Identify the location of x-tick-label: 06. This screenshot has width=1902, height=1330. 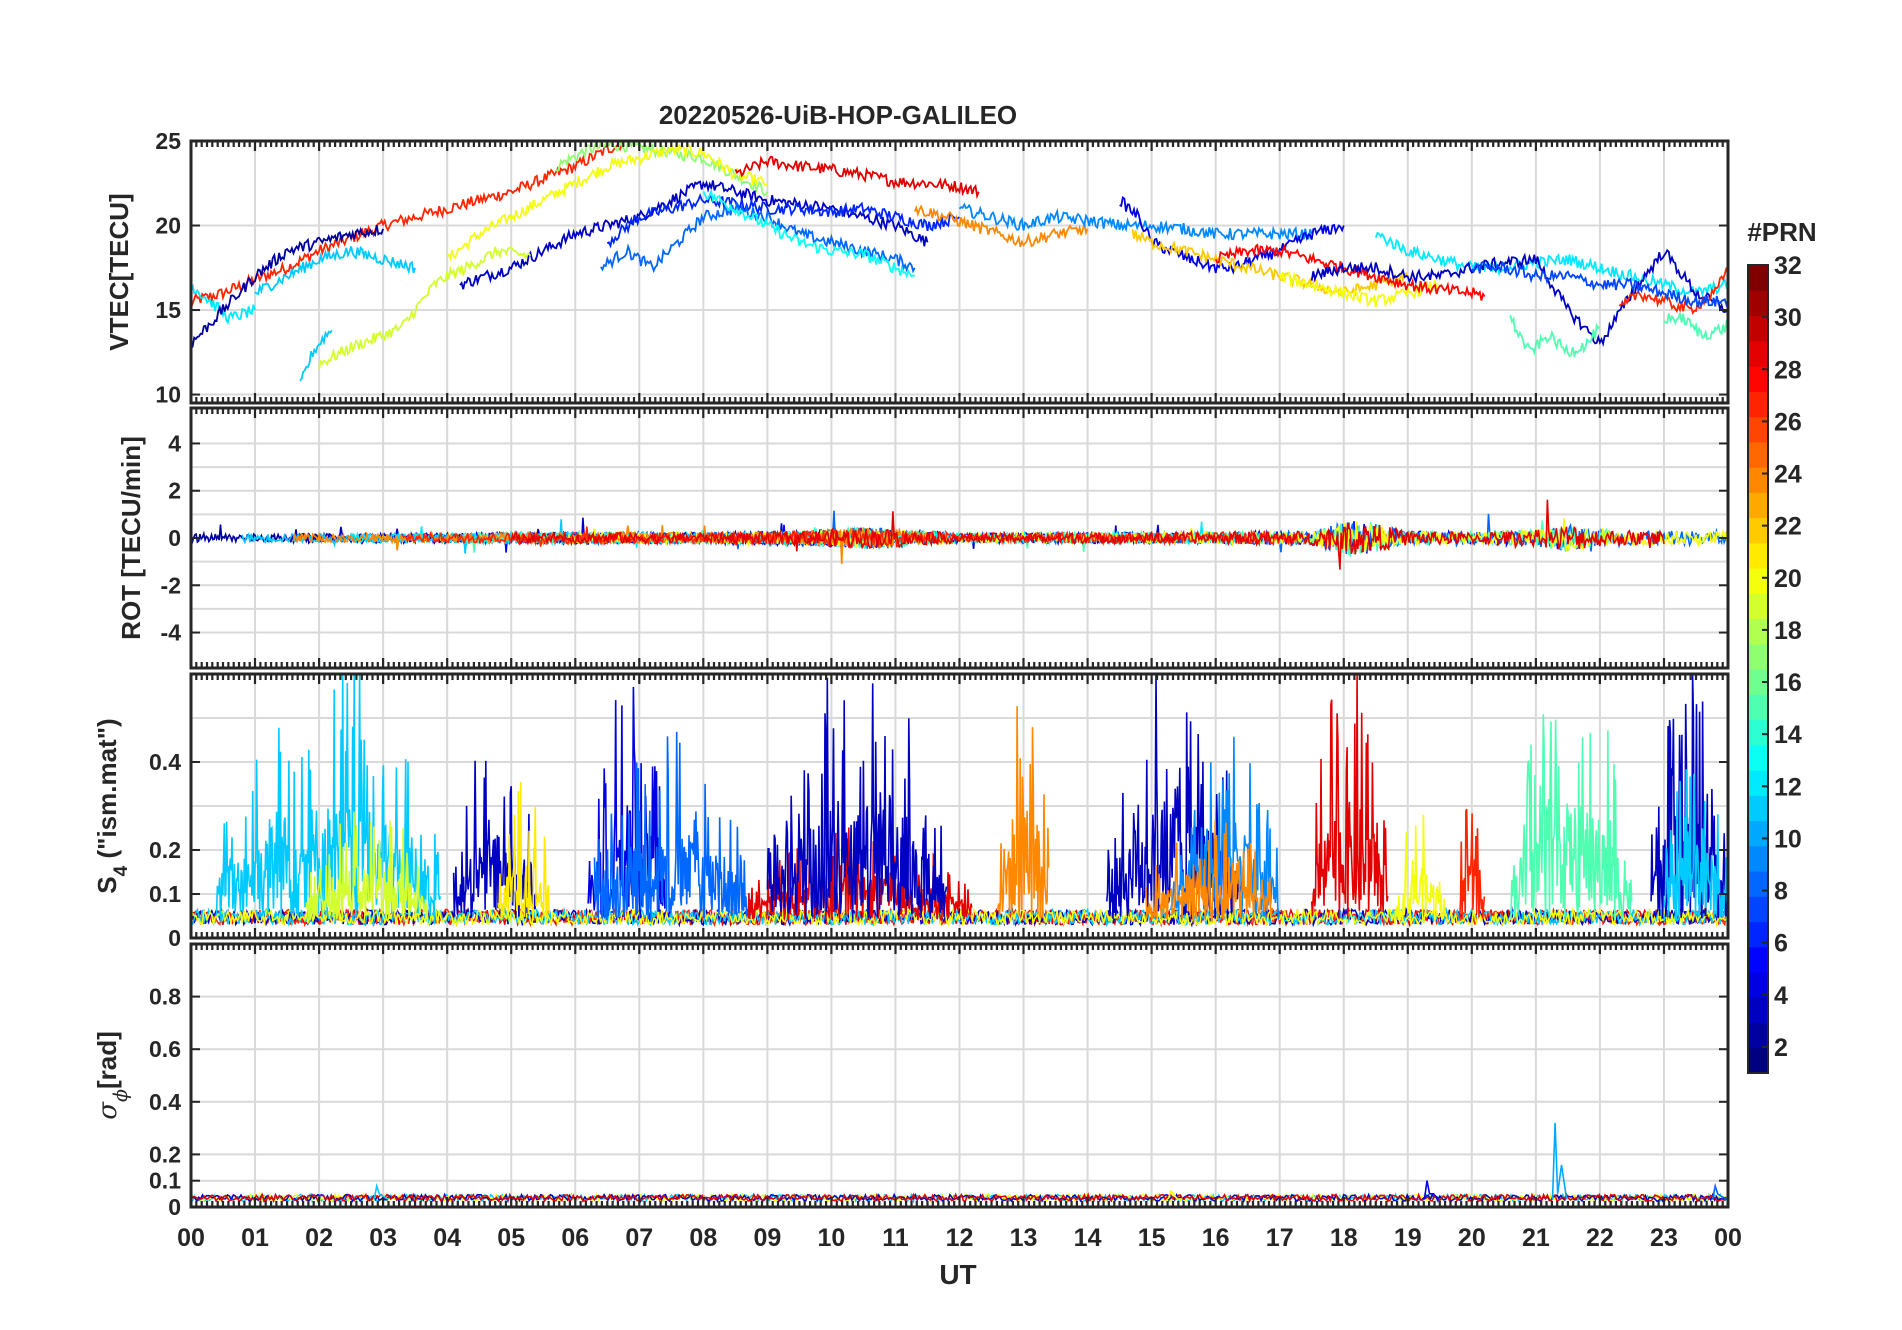
(575, 1238).